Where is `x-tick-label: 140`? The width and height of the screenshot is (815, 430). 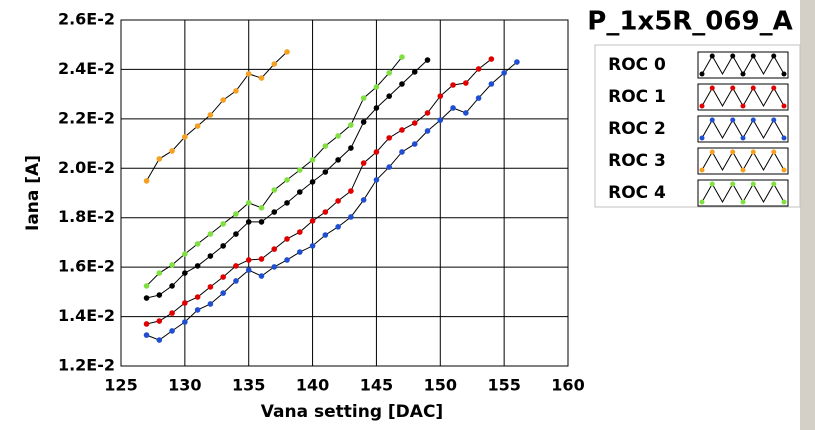 x-tick-label: 140 is located at coordinates (312, 385).